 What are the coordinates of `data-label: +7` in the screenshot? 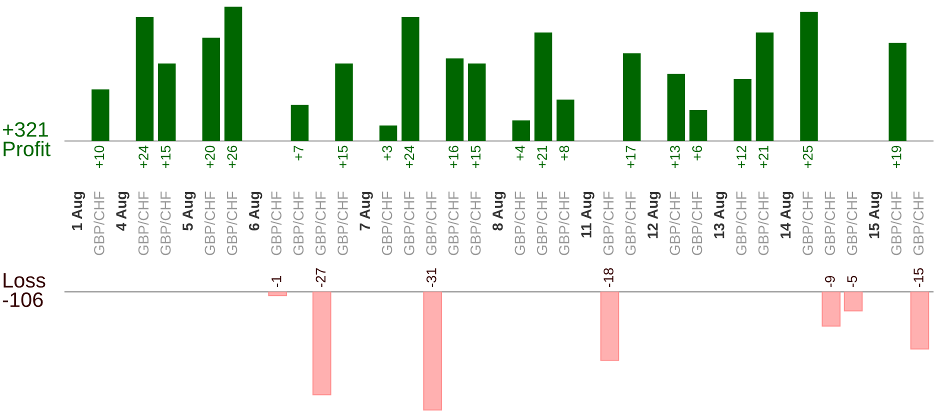 It's located at (299, 153).